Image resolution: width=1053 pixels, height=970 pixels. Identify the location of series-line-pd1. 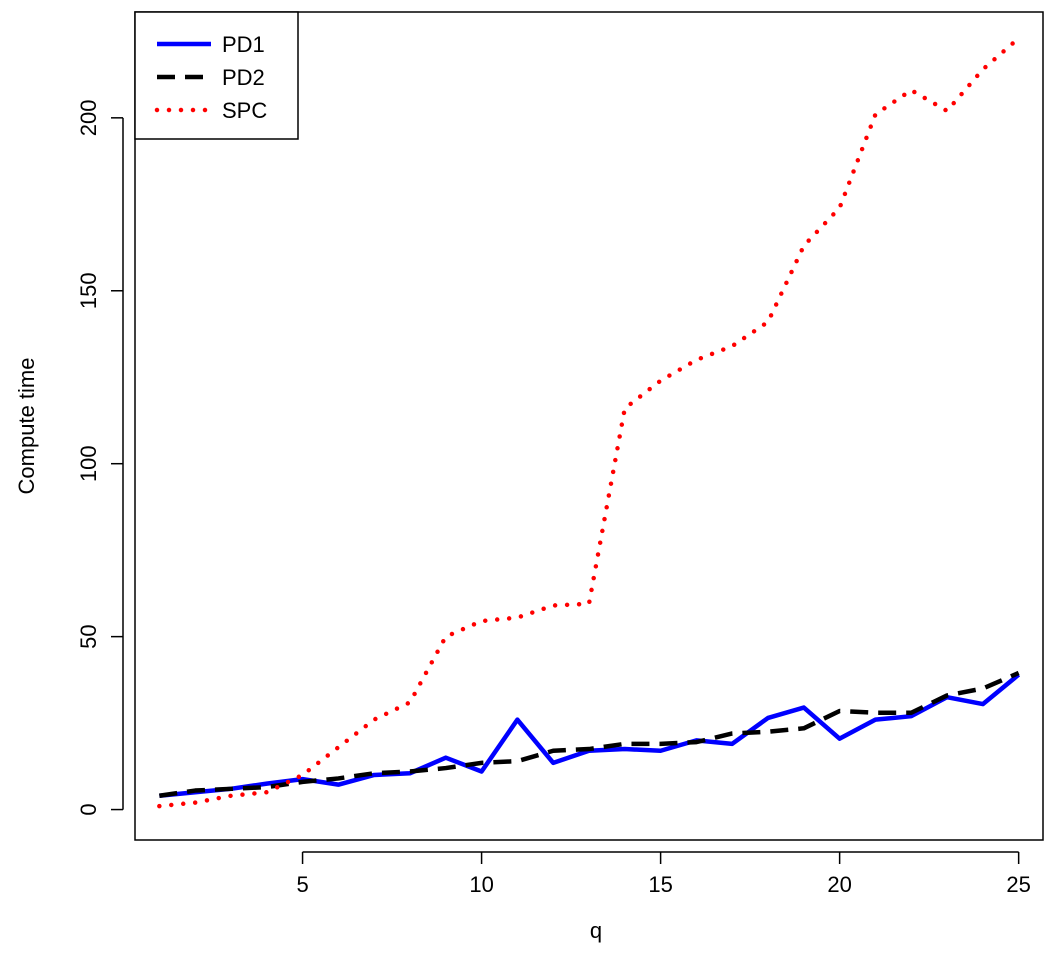
(590, 735).